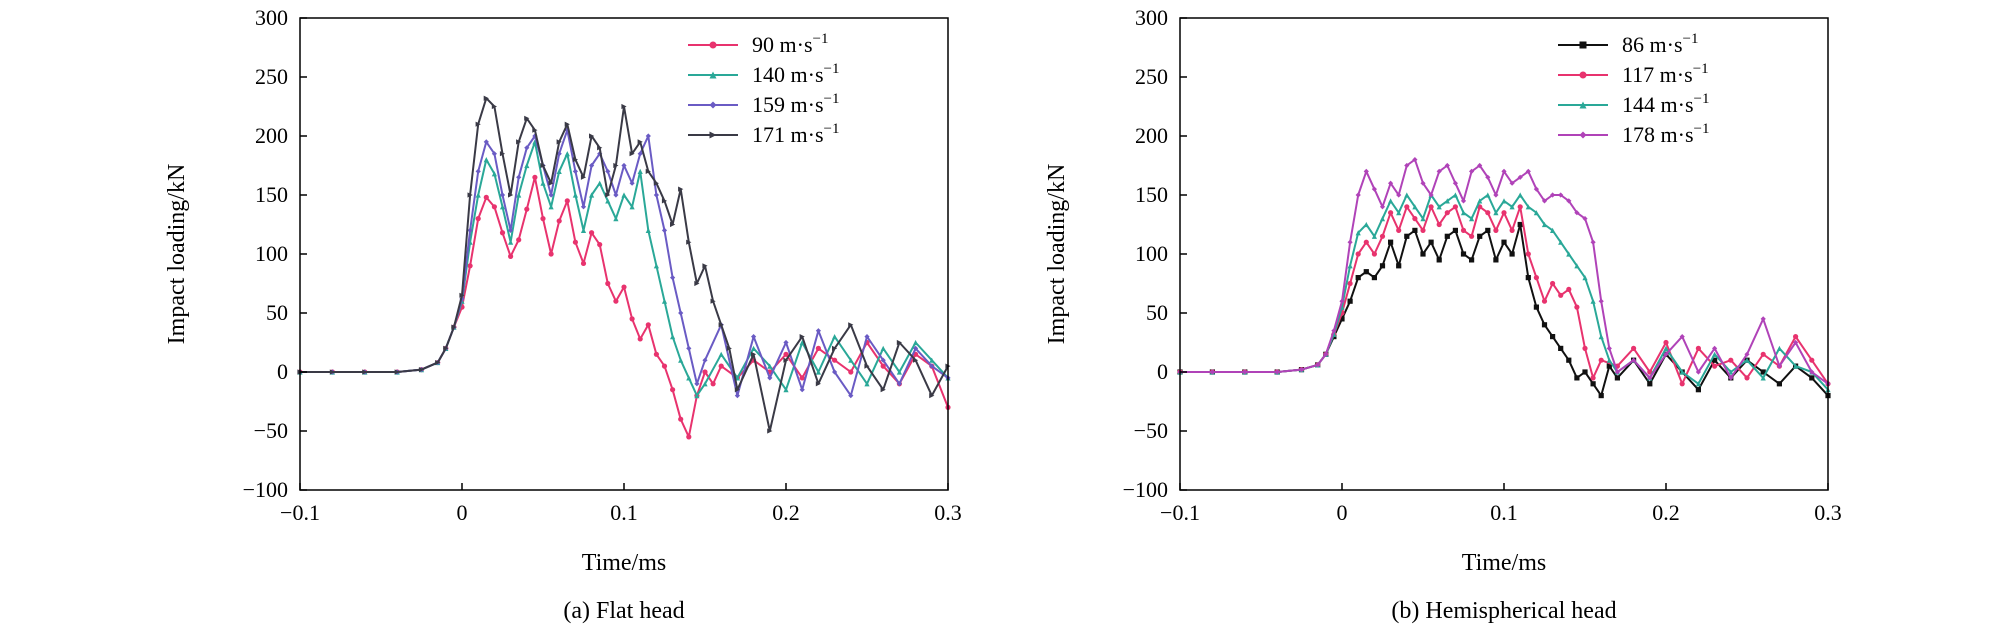 The width and height of the screenshot is (2008, 632). I want to click on panel-flat-head-x-axis-label: Time/ms, so click(624, 563).